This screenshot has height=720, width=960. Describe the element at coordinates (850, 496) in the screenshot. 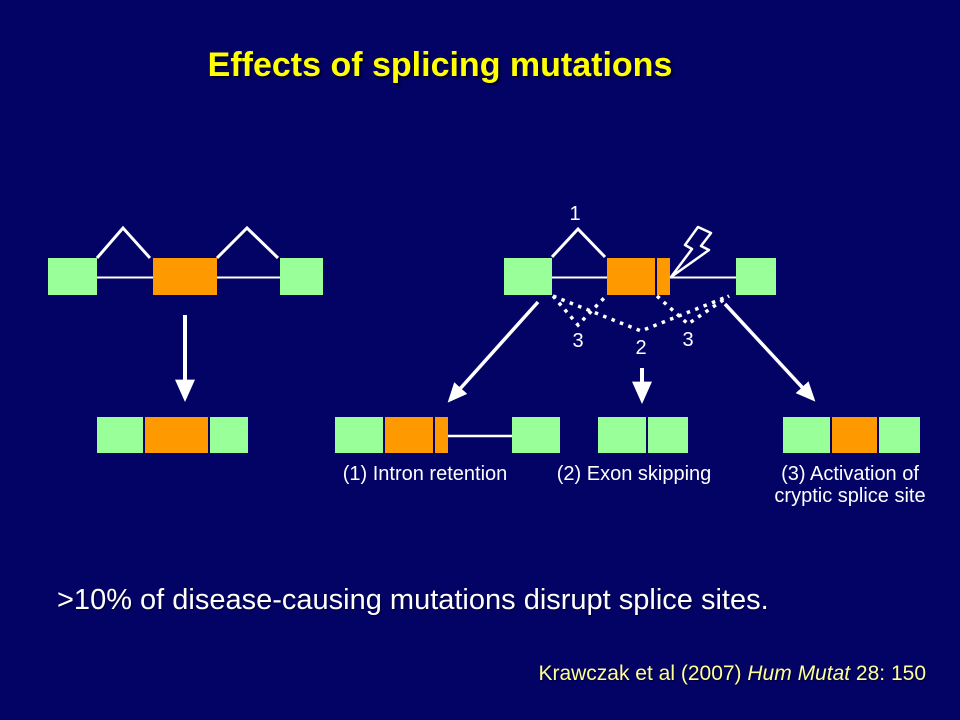

I see `outcome-3-label-line2: cryptic splice site` at that location.